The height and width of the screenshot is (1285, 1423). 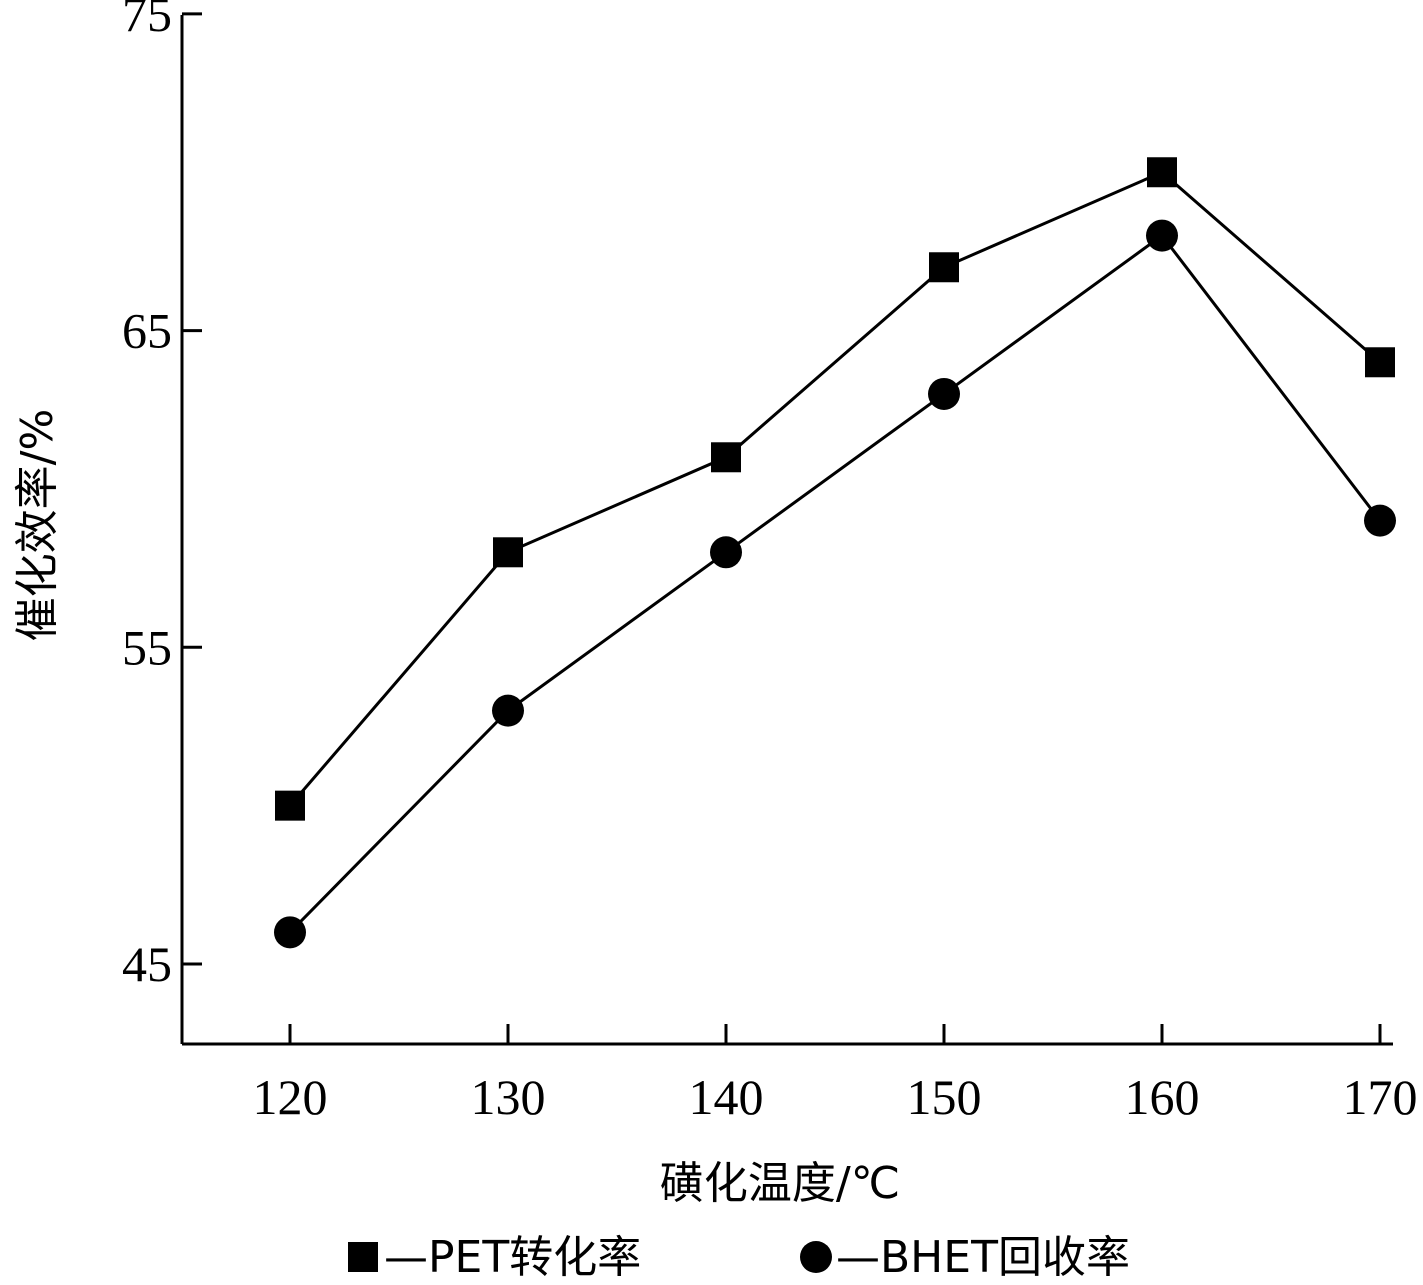 What do you see at coordinates (816, 1257) in the screenshot?
I see `legend-marker-circle` at bounding box center [816, 1257].